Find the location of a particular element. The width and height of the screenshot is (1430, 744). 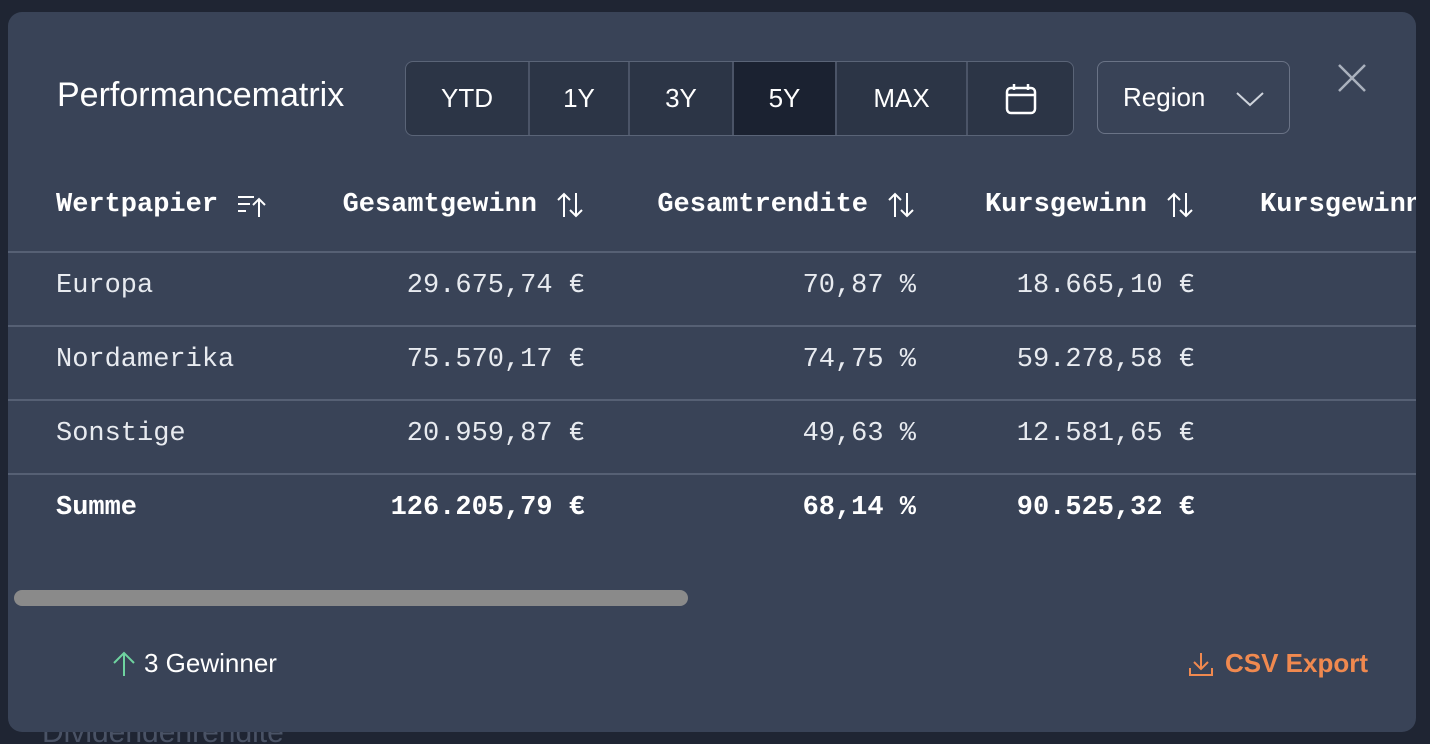

column-header: Gesamtgewinn is located at coordinates (464, 205).